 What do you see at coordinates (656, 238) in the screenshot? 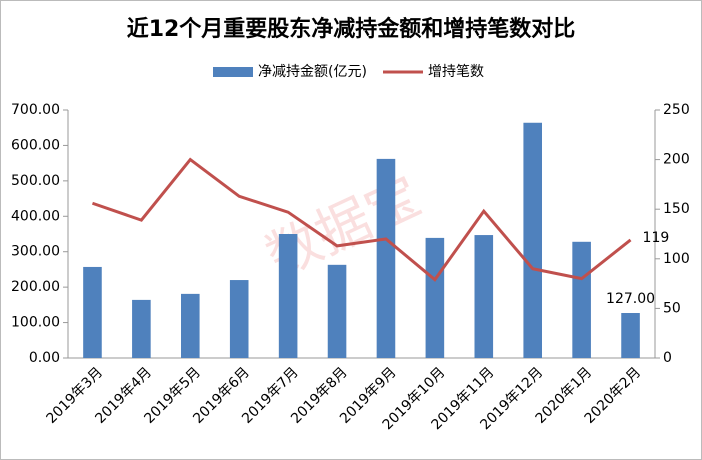
I see `line-value-label: 119` at bounding box center [656, 238].